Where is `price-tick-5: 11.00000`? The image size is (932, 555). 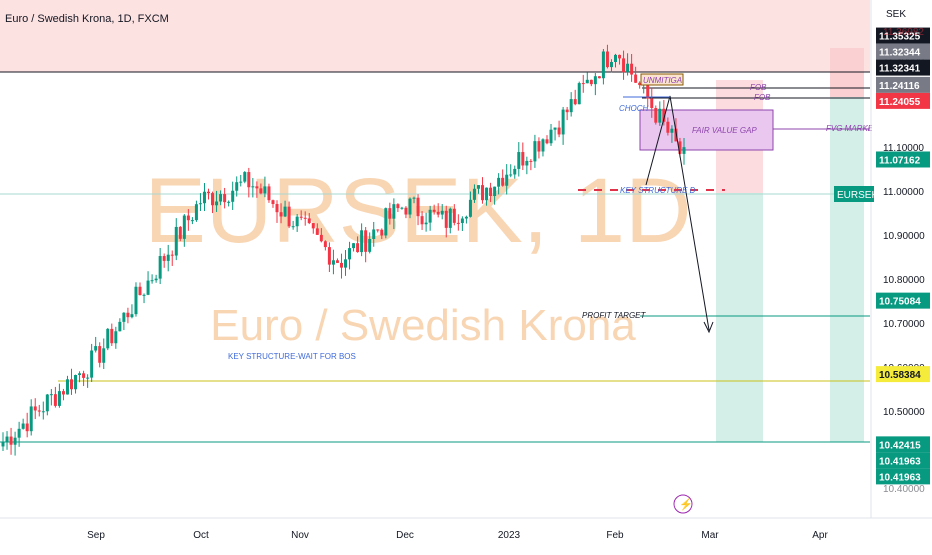 price-tick-5: 11.00000 is located at coordinates (903, 192).